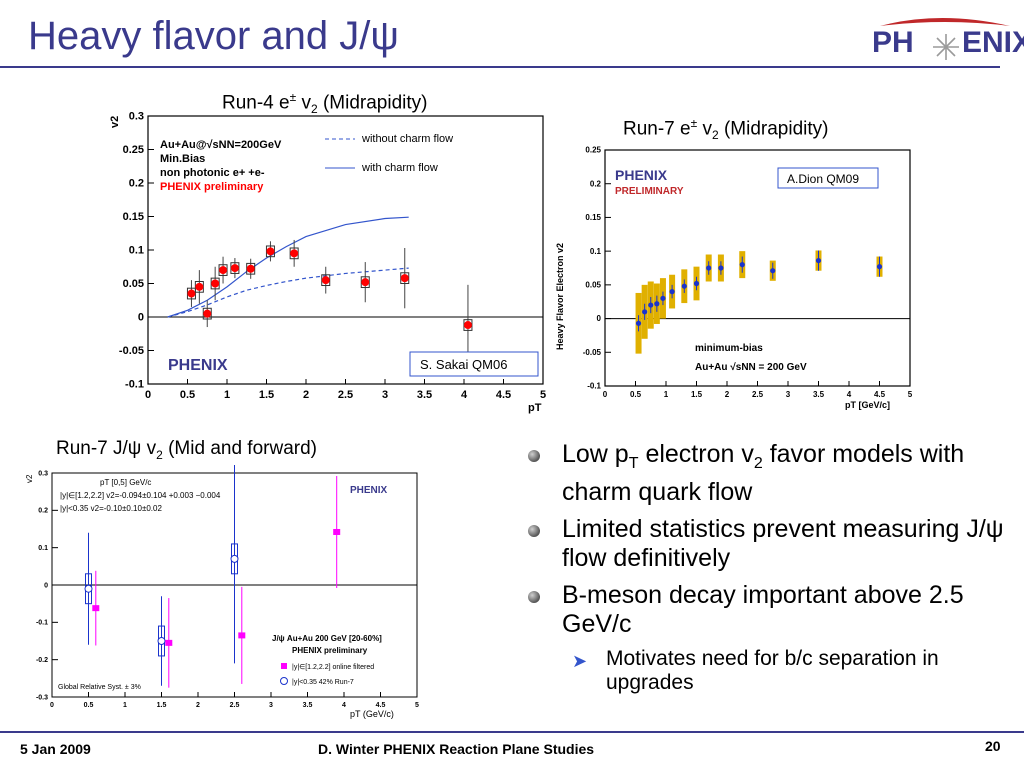 Image resolution: width=1024 pixels, height=768 pixels. What do you see at coordinates (133, 150) in the screenshot?
I see `y-tick-label: 0.25` at bounding box center [133, 150].